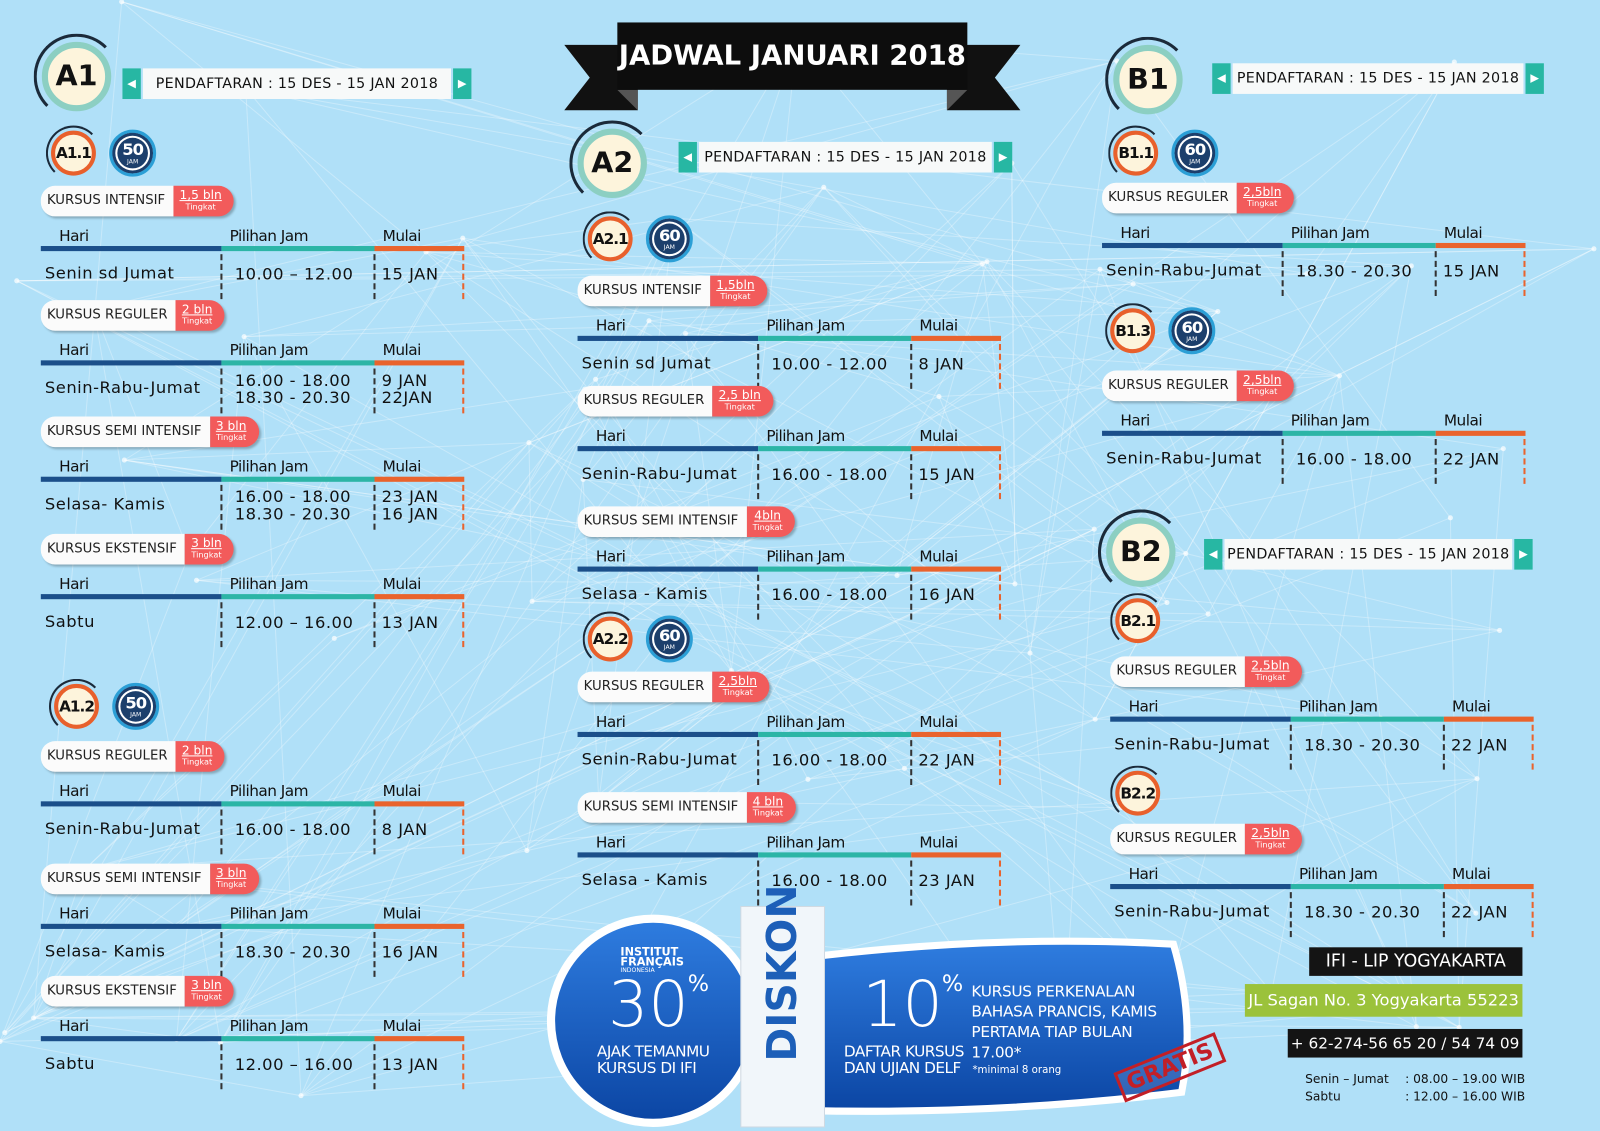  Describe the element at coordinates (829, 364) in the screenshot. I see `time: 10.00 - 12.00` at that location.